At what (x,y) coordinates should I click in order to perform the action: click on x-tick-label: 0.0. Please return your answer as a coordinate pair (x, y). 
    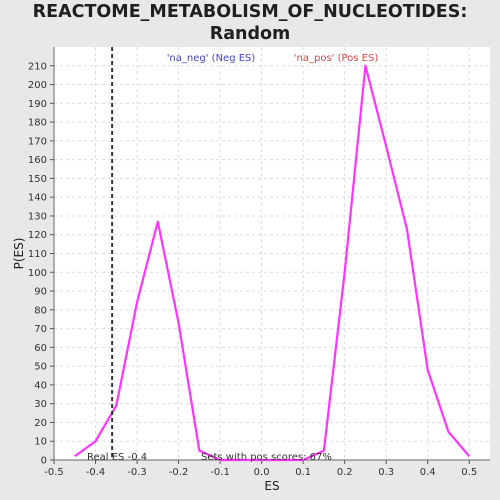
    Looking at the image, I should click on (262, 472).